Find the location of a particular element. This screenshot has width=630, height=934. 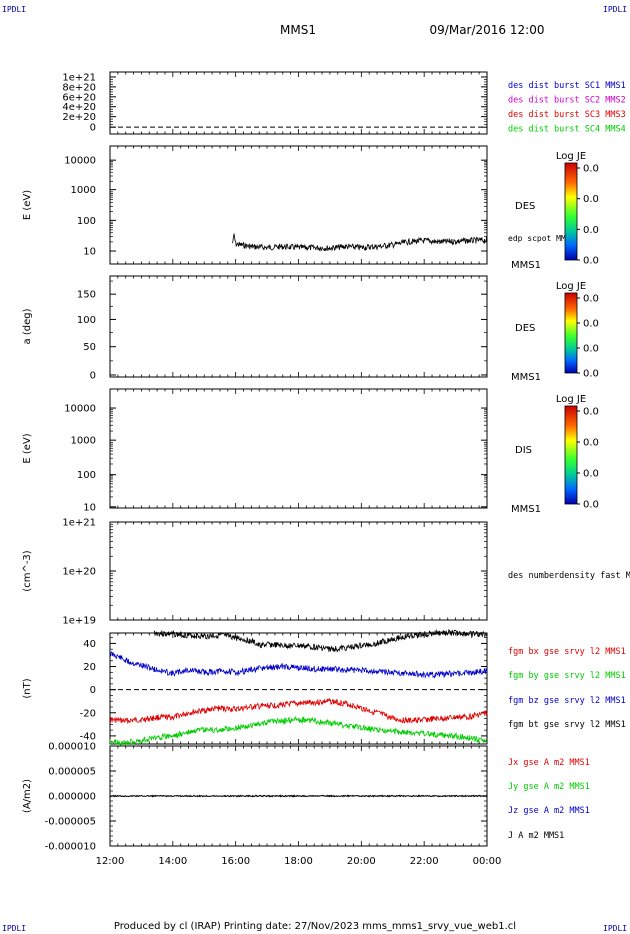

time-tick-label: 20:00 is located at coordinates (361, 861).